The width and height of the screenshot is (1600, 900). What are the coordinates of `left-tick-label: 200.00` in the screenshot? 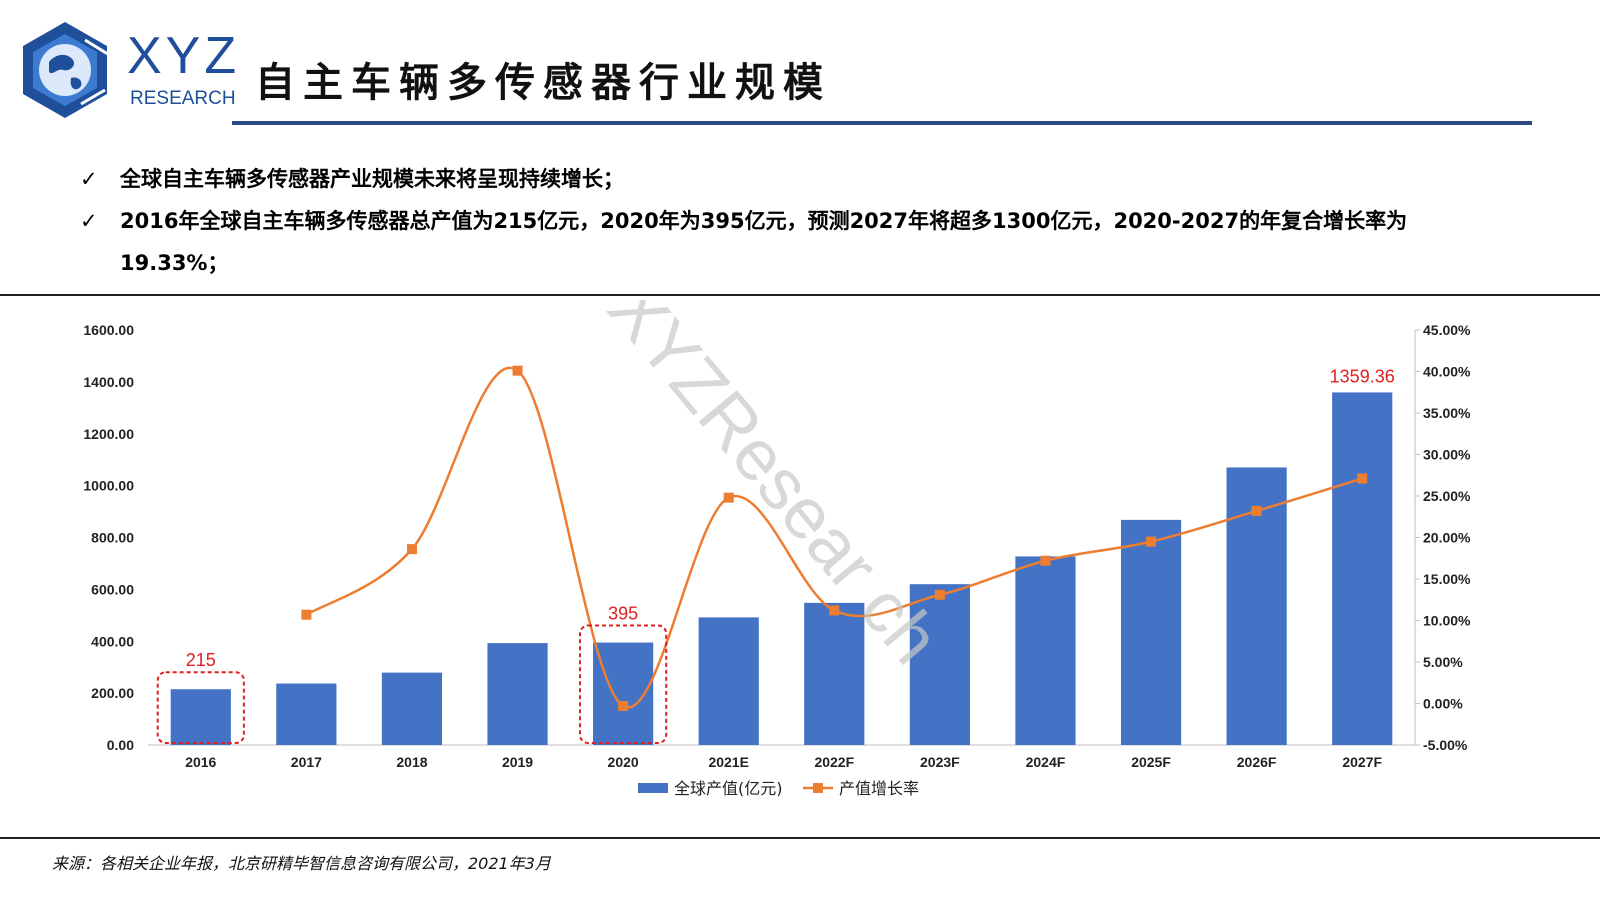 It's located at (112, 693).